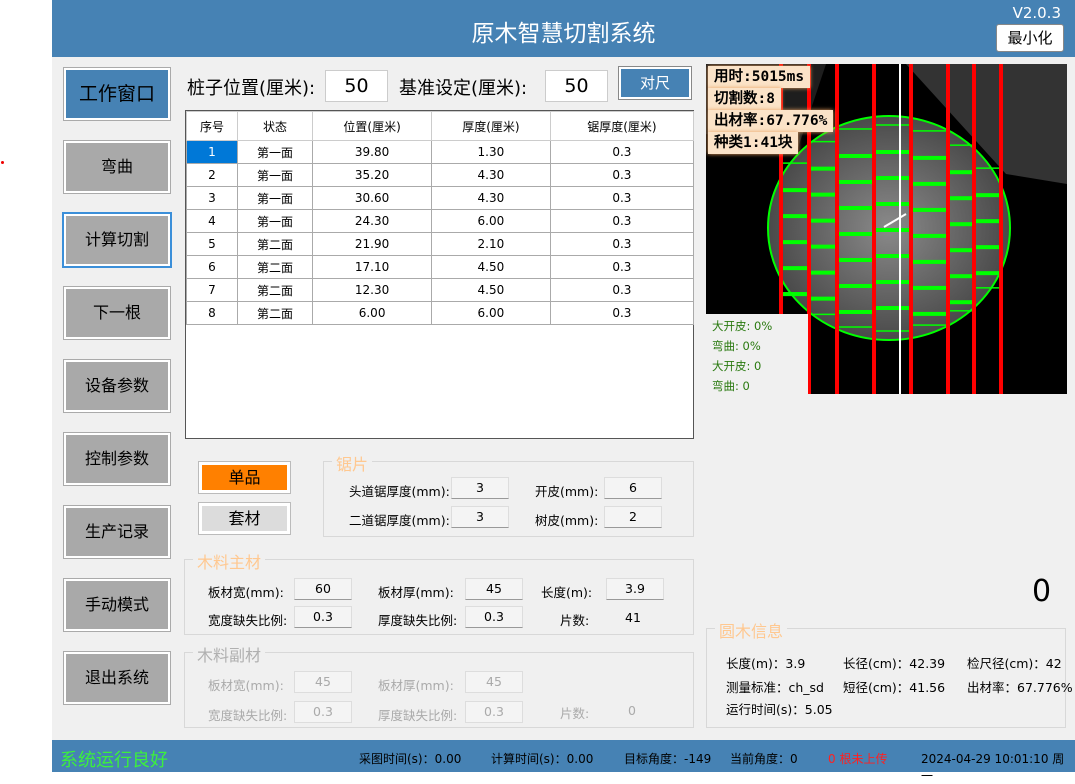 Image resolution: width=1075 pixels, height=784 pixels. Describe the element at coordinates (494, 712) in the screenshot. I see `sub-tl-input: 0.3` at that location.